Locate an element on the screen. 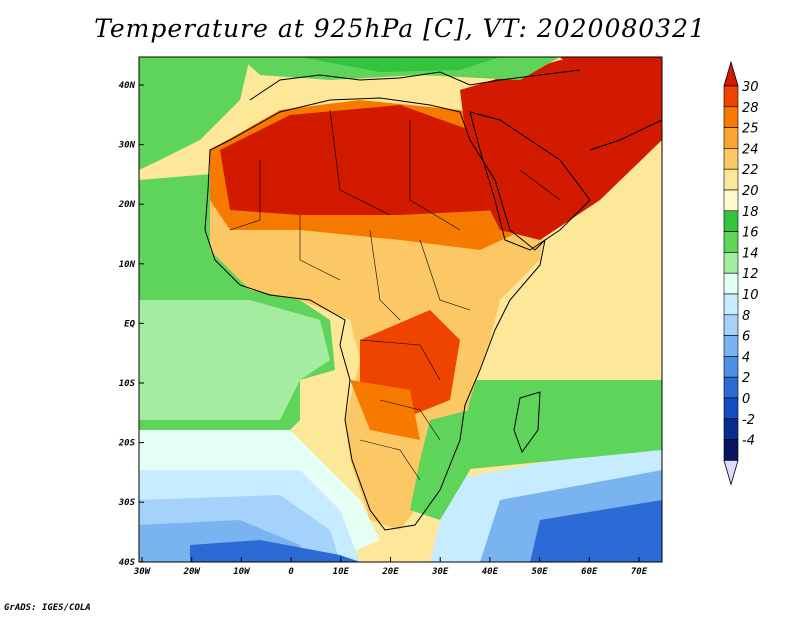  colorbar-label: 20 is located at coordinates (750, 191).